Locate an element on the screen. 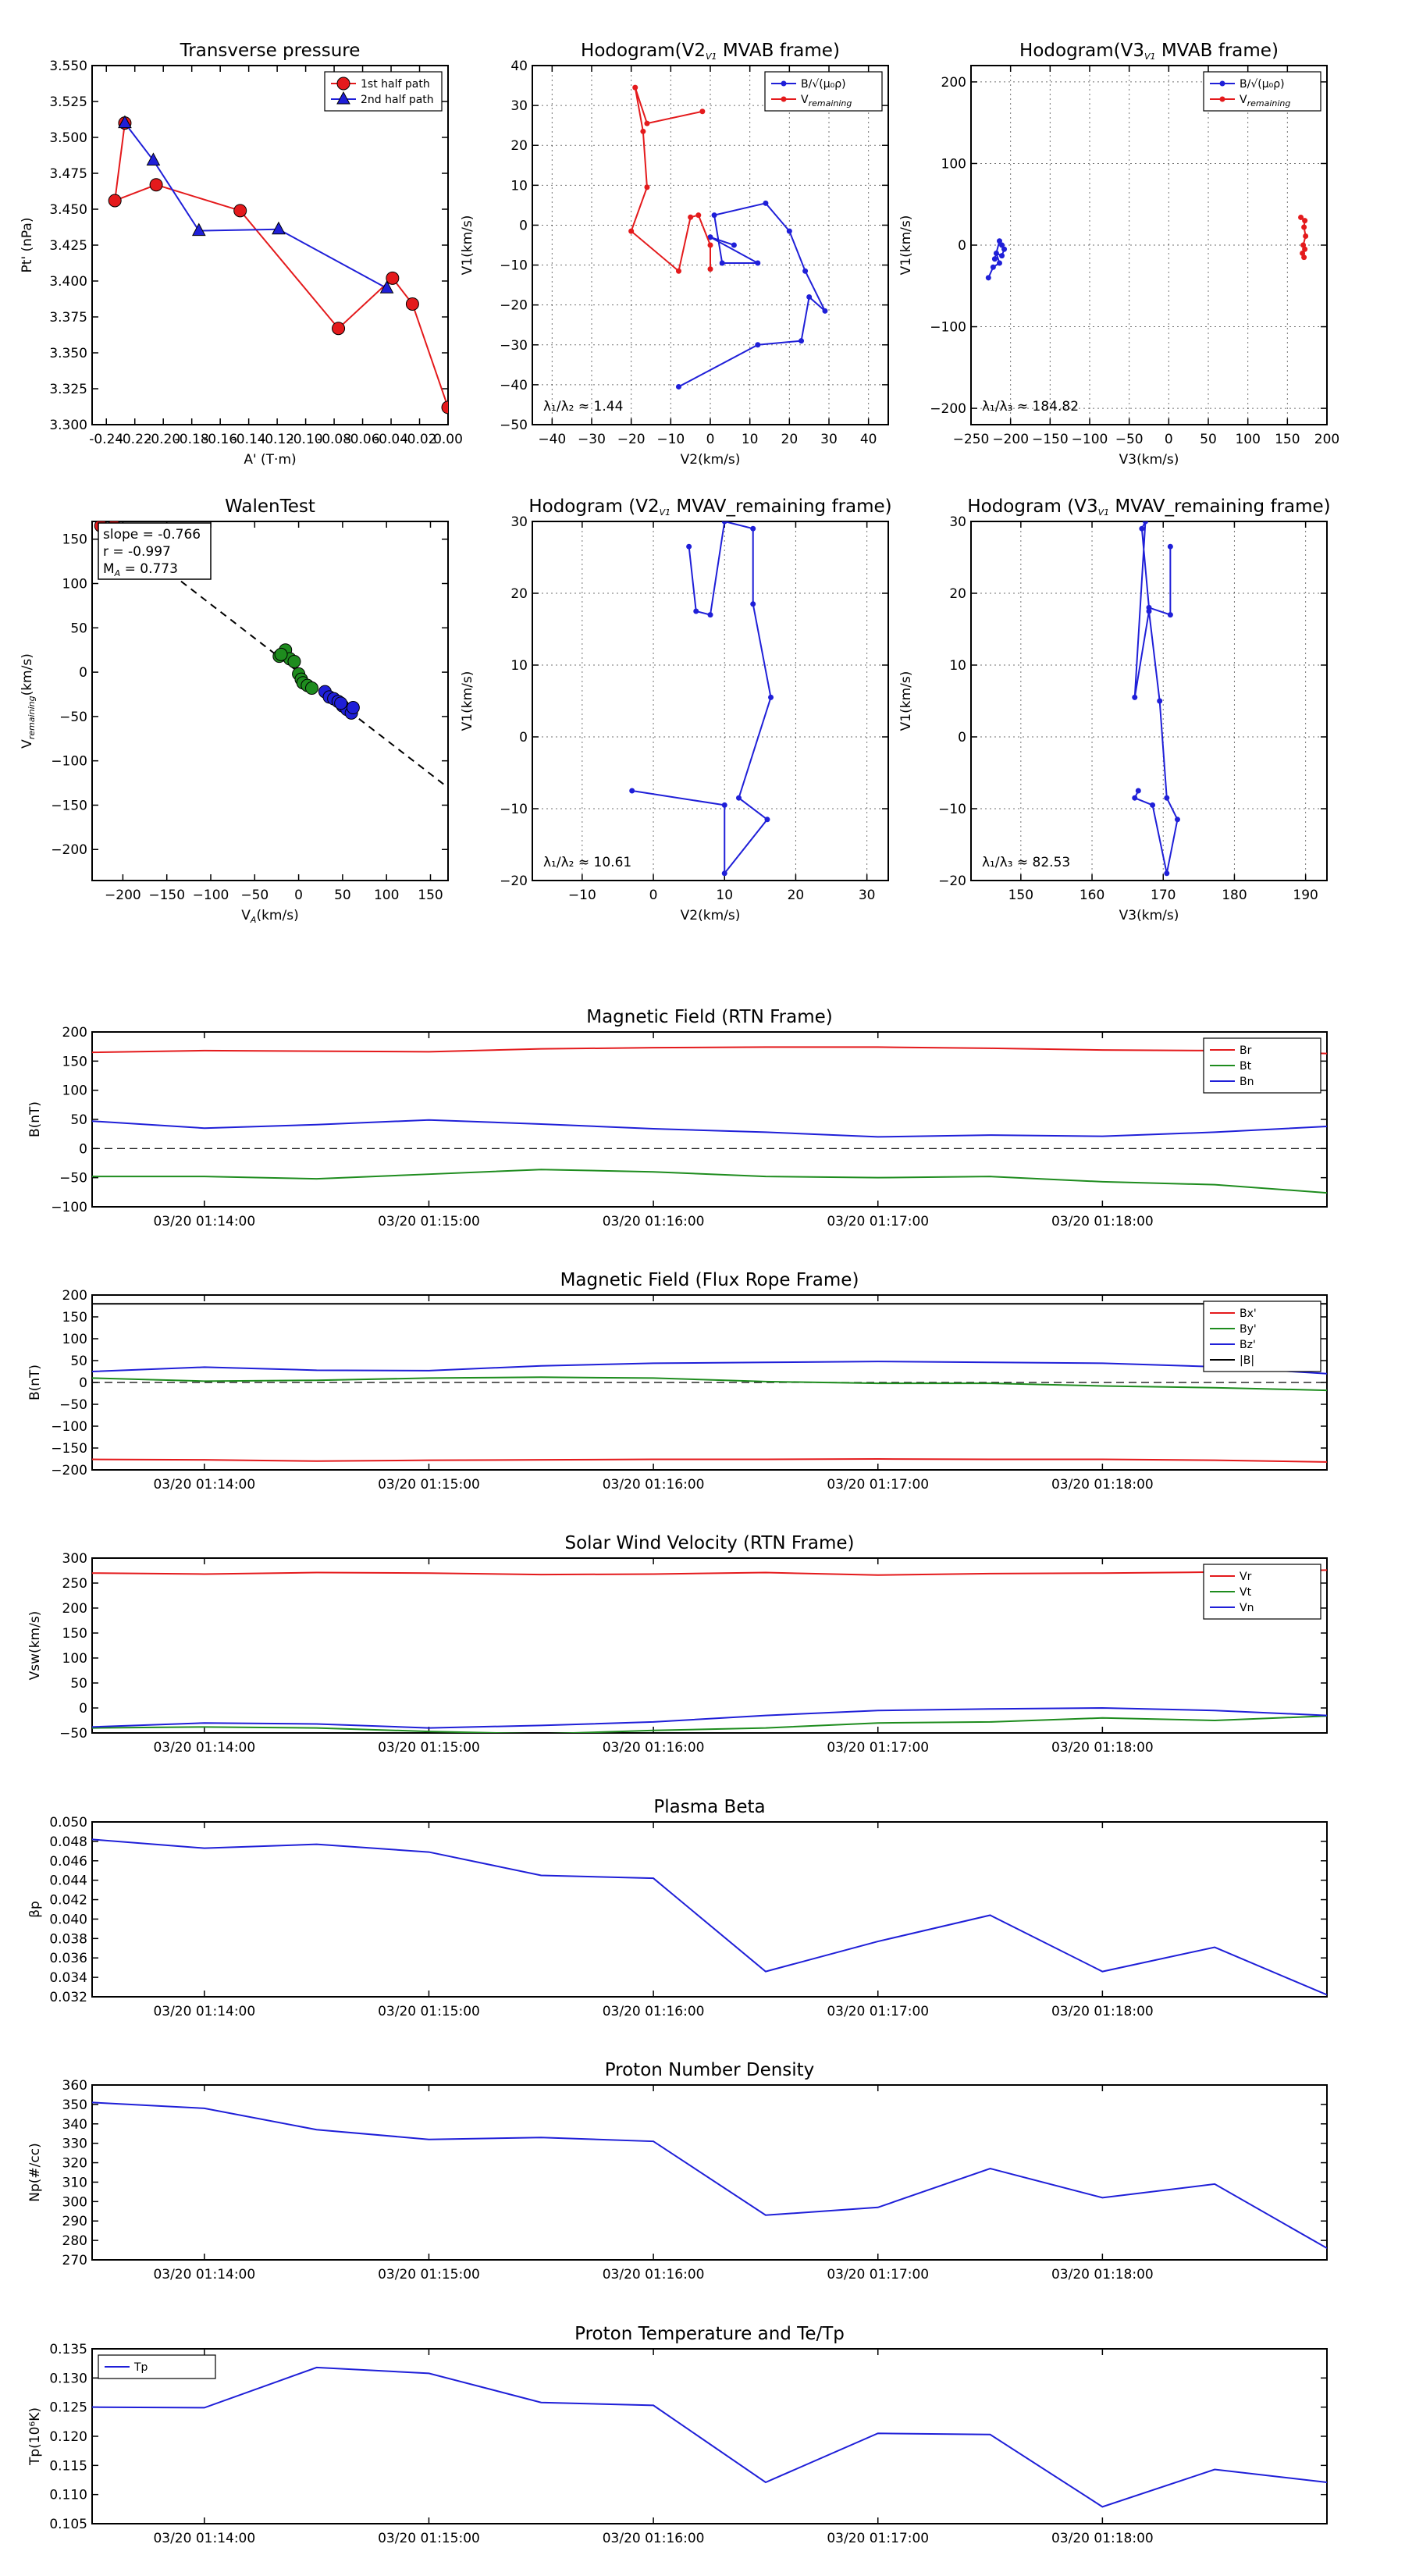  x-axis-label: VA(km/s) is located at coordinates (270, 916).